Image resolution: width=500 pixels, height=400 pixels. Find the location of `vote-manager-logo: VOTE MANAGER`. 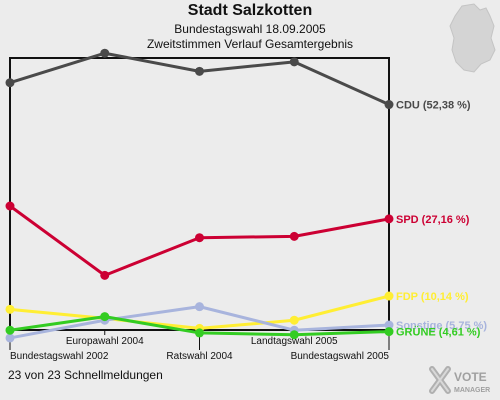

vote-manager-logo: VOTE MANAGER is located at coordinates (459, 380).